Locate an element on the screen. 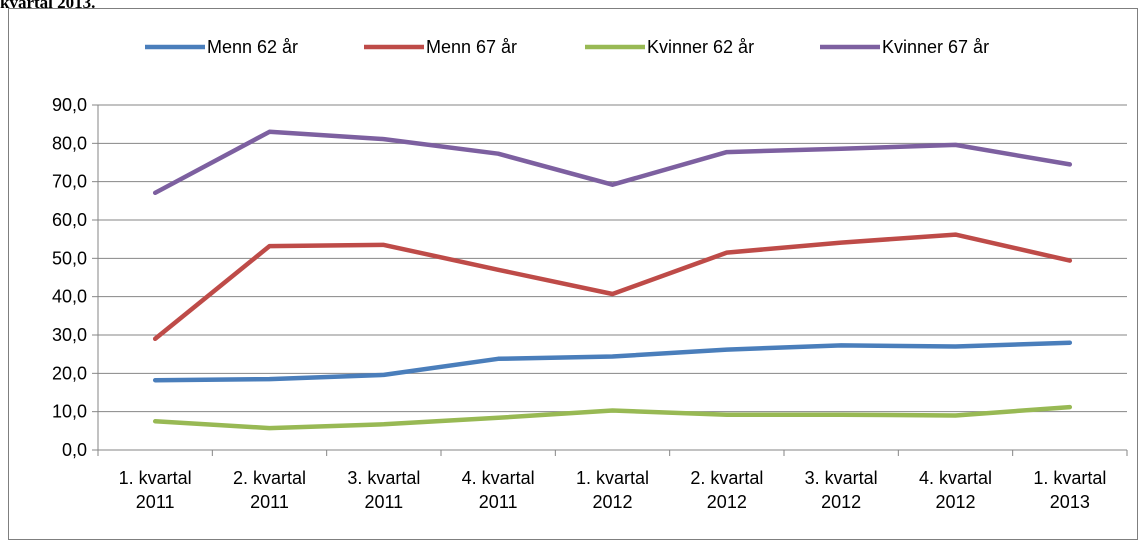 The height and width of the screenshot is (543, 1143). legend-label: Kvinner 62 år is located at coordinates (700, 47).